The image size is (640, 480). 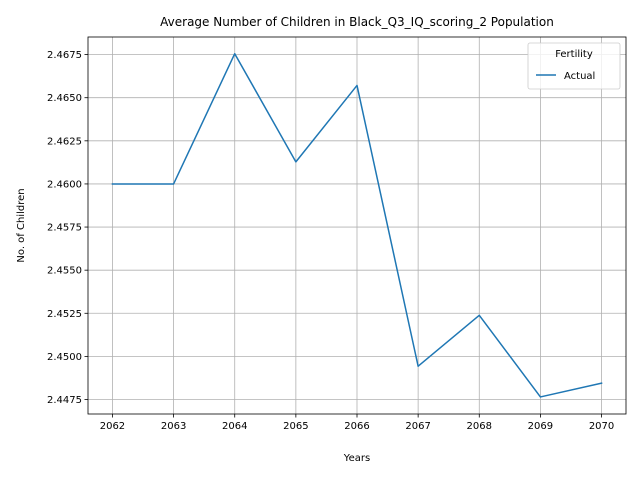 What do you see at coordinates (64, 141) in the screenshot?
I see `y-tick-label: 2.4625` at bounding box center [64, 141].